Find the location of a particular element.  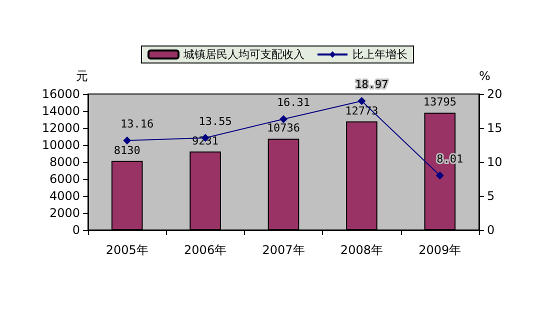

y-tick-label: 12000 is located at coordinates (61, 128).